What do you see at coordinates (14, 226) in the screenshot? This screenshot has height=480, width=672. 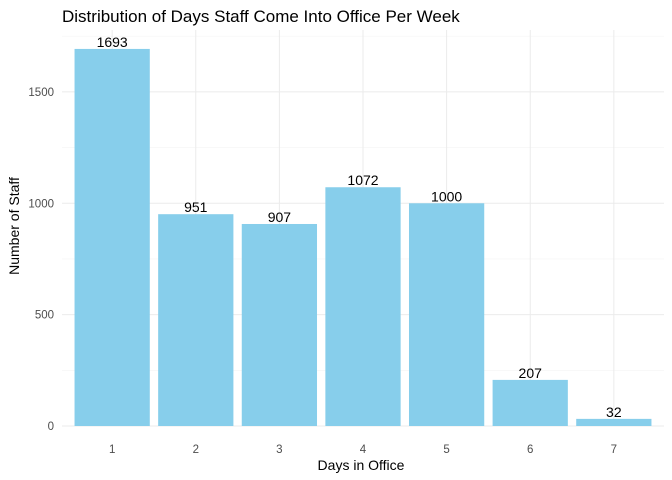 I see `y-axis-title: Number of Staff` at bounding box center [14, 226].